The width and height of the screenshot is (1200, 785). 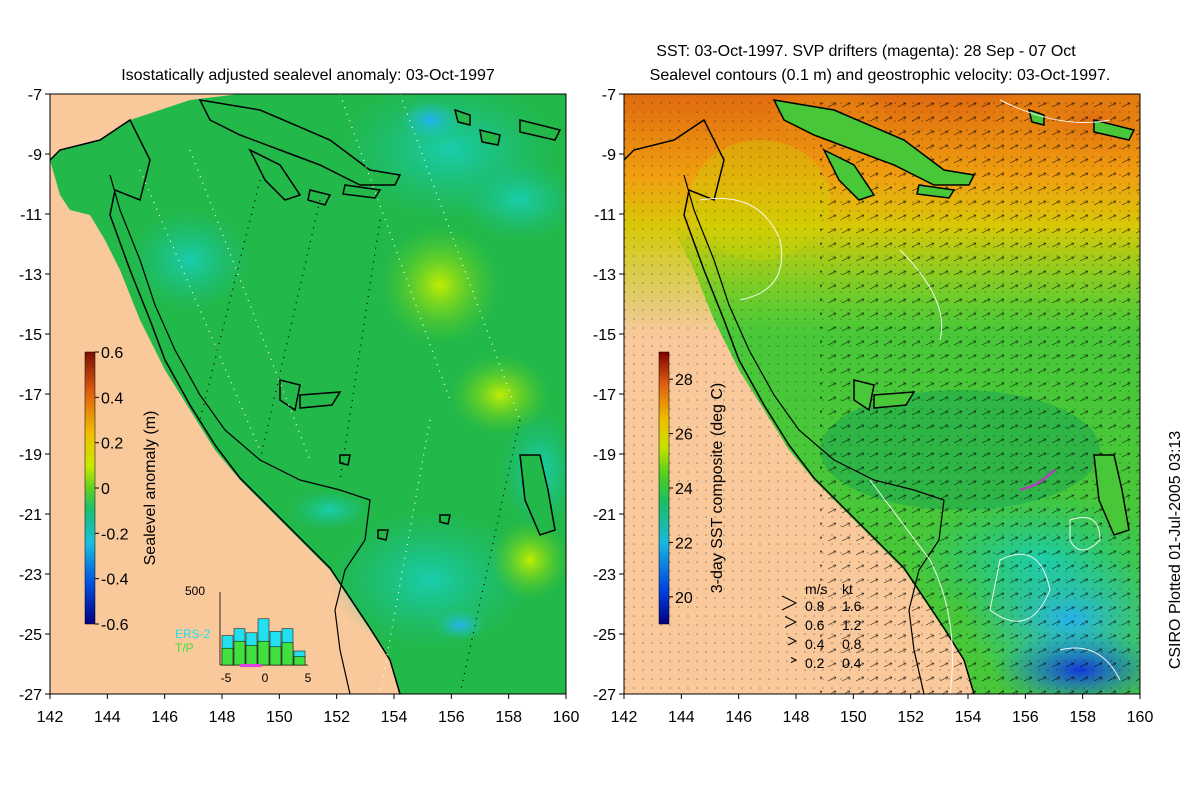 What do you see at coordinates (184, 648) in the screenshot?
I see `legend-tp: T/P` at bounding box center [184, 648].